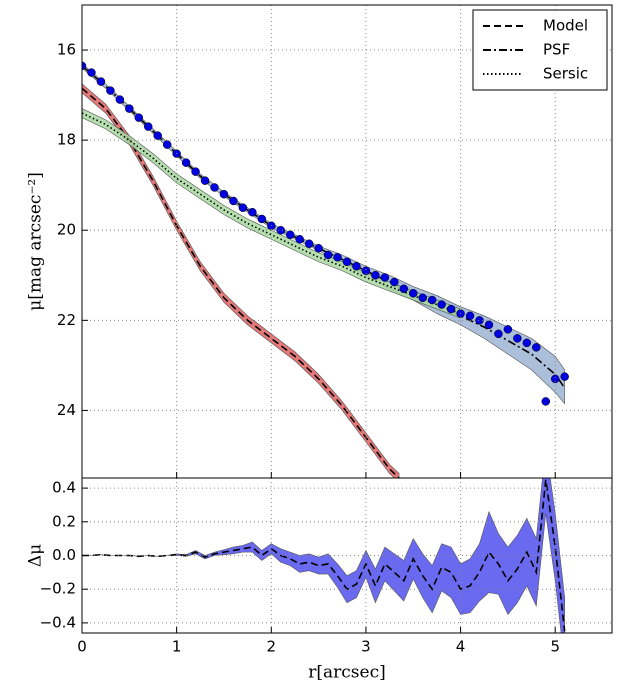 The height and width of the screenshot is (689, 623). Describe the element at coordinates (66, 140) in the screenshot. I see `y-tick-label: 18` at that location.